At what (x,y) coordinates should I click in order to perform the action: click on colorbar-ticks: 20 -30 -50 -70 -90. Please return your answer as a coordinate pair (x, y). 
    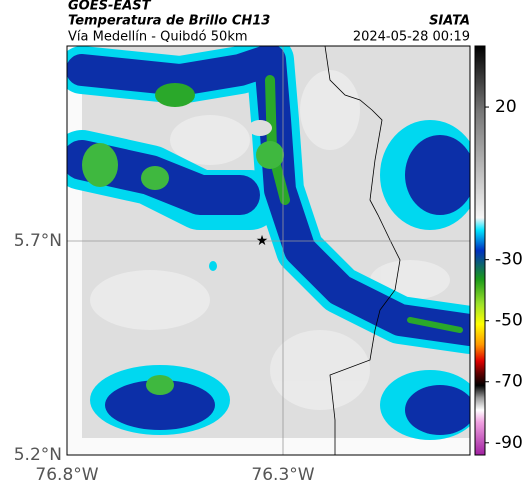
    Looking at the image, I should click on (504, 275).